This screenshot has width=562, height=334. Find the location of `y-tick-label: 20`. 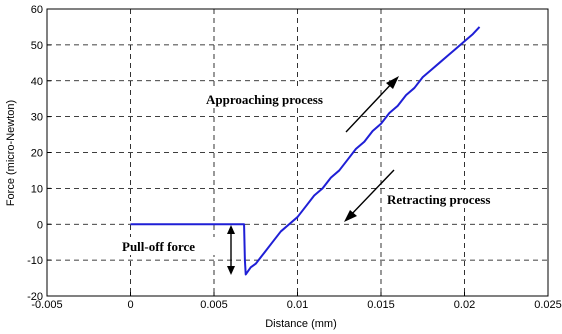

y-tick-label: 20 is located at coordinates (37, 154).